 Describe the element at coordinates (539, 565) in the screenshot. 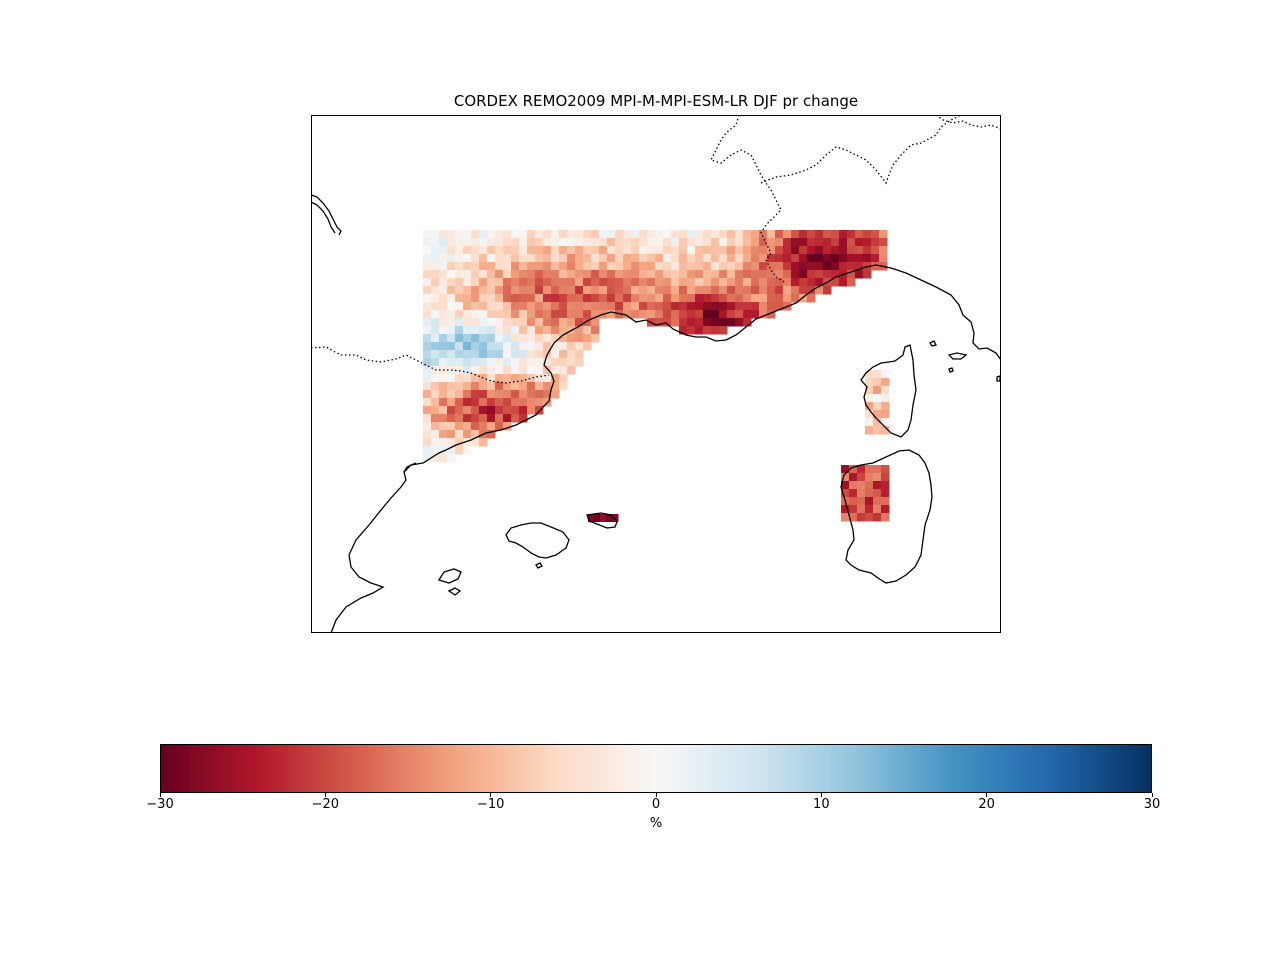

I see `cabrera-coastline` at that location.